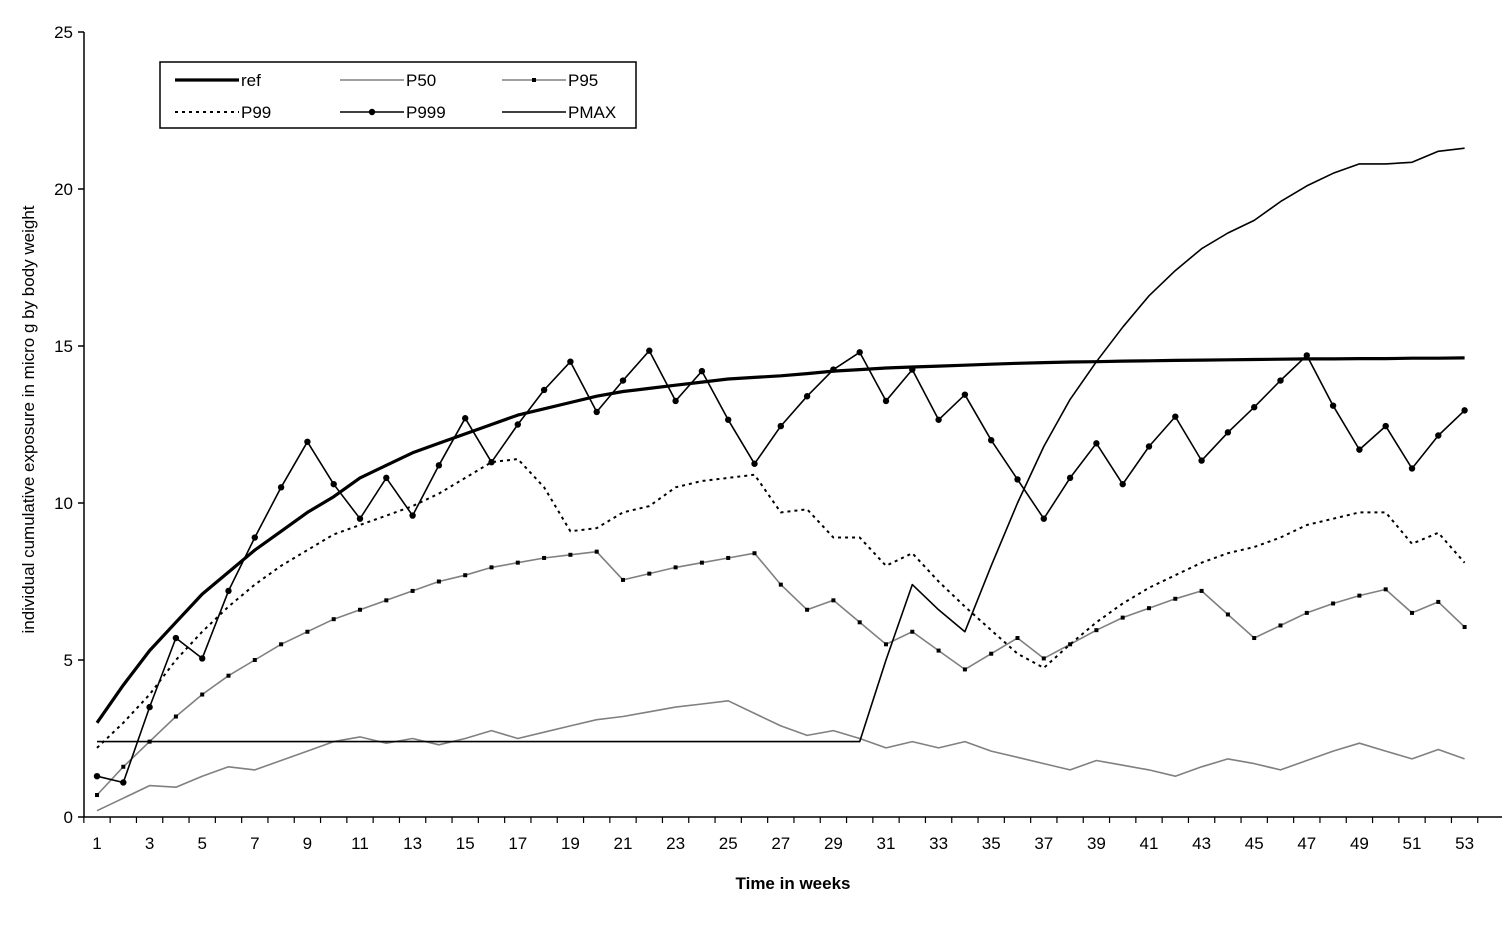 The image size is (1512, 937). Describe the element at coordinates (63, 189) in the screenshot. I see `y-tick-label: 20` at that location.